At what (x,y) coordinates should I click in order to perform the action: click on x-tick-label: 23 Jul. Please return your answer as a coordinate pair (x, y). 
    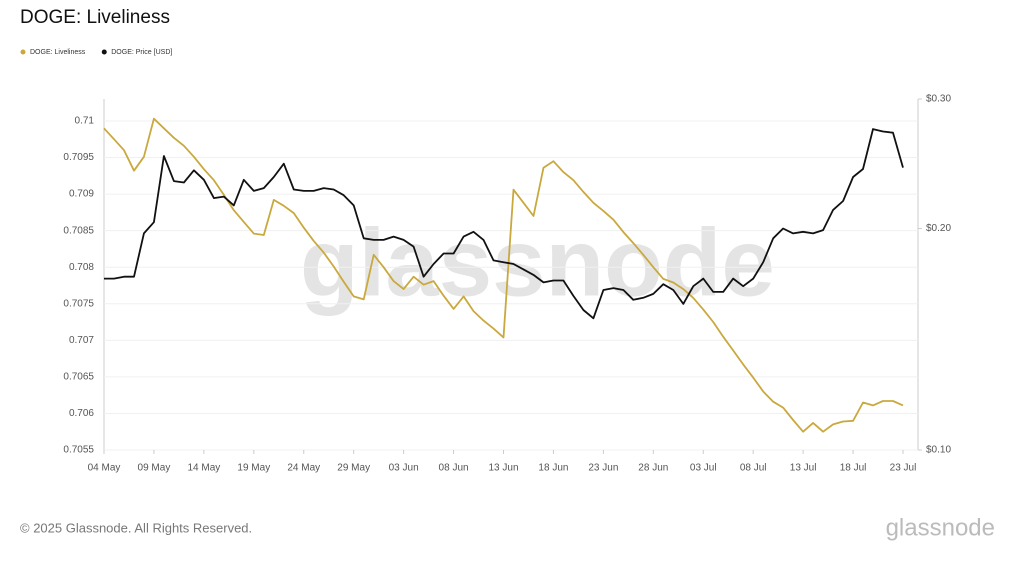
    Looking at the image, I should click on (903, 468).